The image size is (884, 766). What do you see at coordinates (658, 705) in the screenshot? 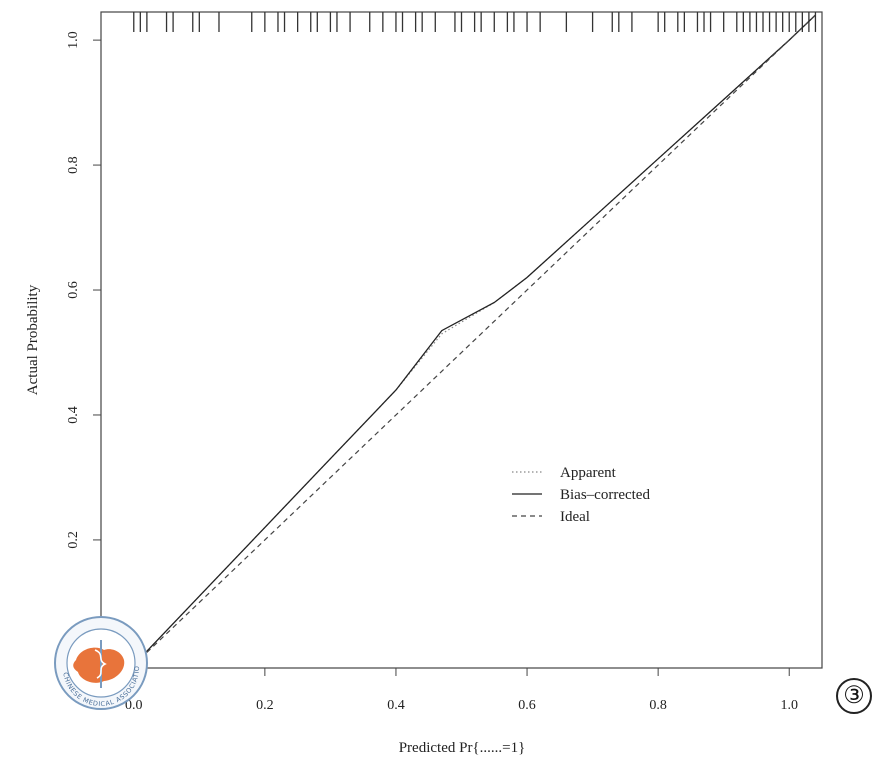
I see `x-tick-label: 0.8` at bounding box center [658, 705].